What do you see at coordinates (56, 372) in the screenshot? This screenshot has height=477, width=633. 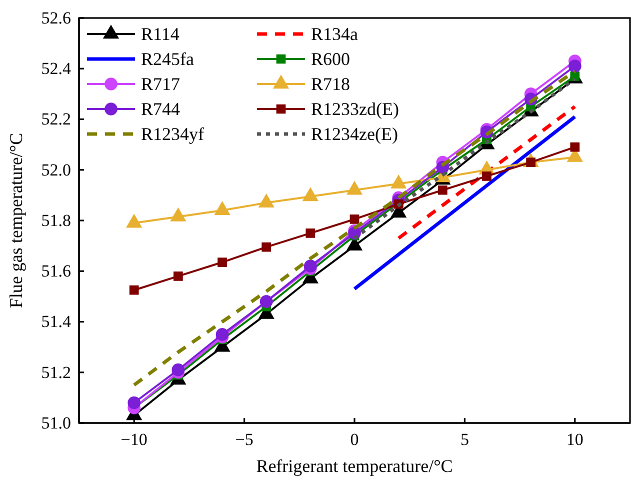 I see `y-tick-label: 51.2` at bounding box center [56, 372].